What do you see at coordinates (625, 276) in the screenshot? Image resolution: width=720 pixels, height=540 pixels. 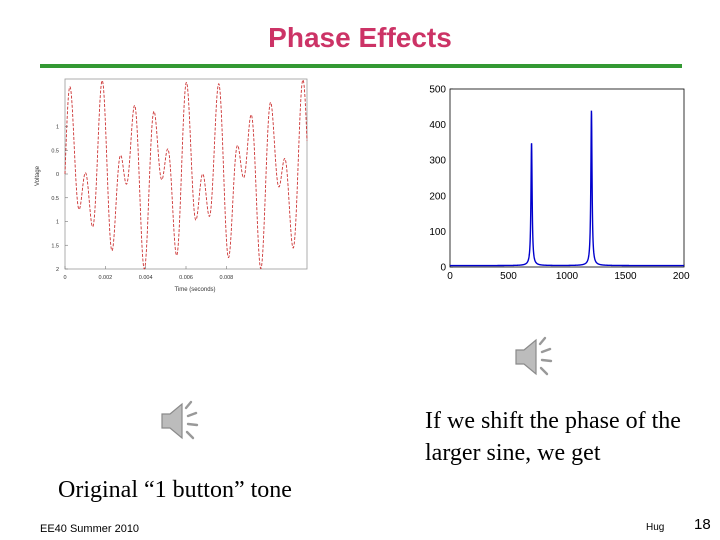 I see `x-tick-label: 1500` at bounding box center [625, 276].